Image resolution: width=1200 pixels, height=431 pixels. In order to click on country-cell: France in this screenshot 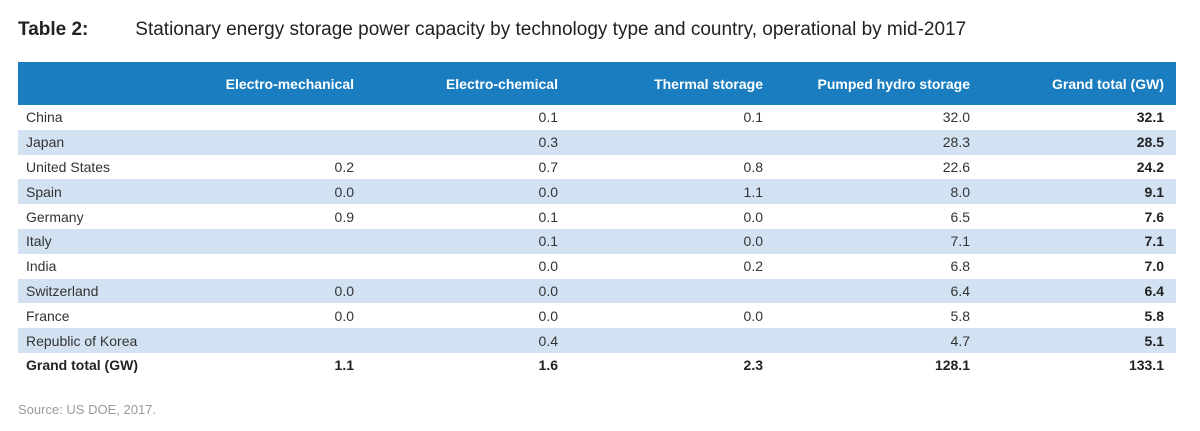, I will do `click(48, 315)`.